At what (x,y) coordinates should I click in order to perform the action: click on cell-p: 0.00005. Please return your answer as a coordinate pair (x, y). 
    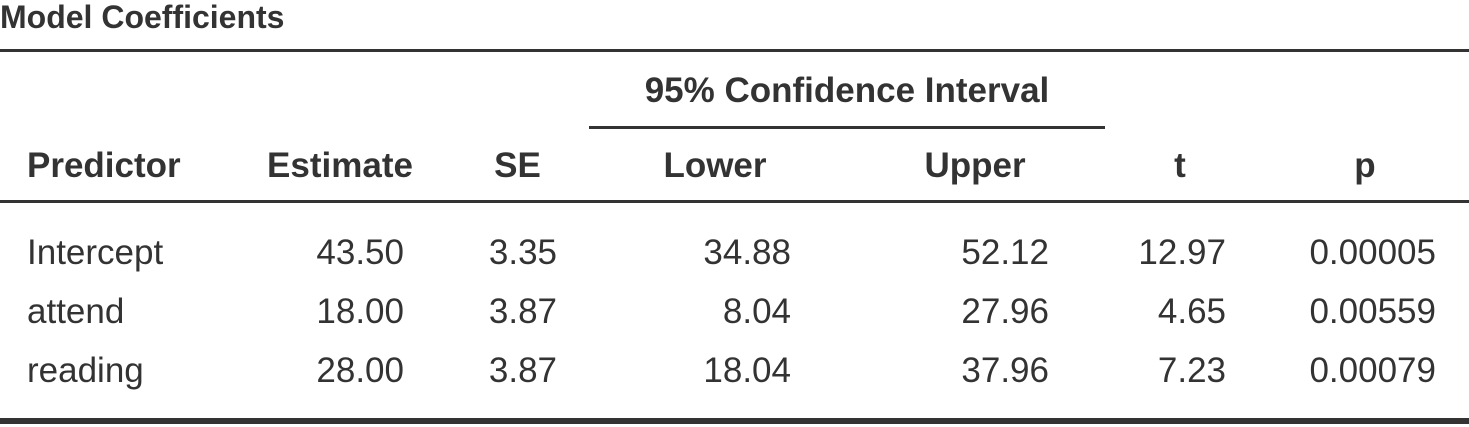
    Looking at the image, I should click on (1372, 252).